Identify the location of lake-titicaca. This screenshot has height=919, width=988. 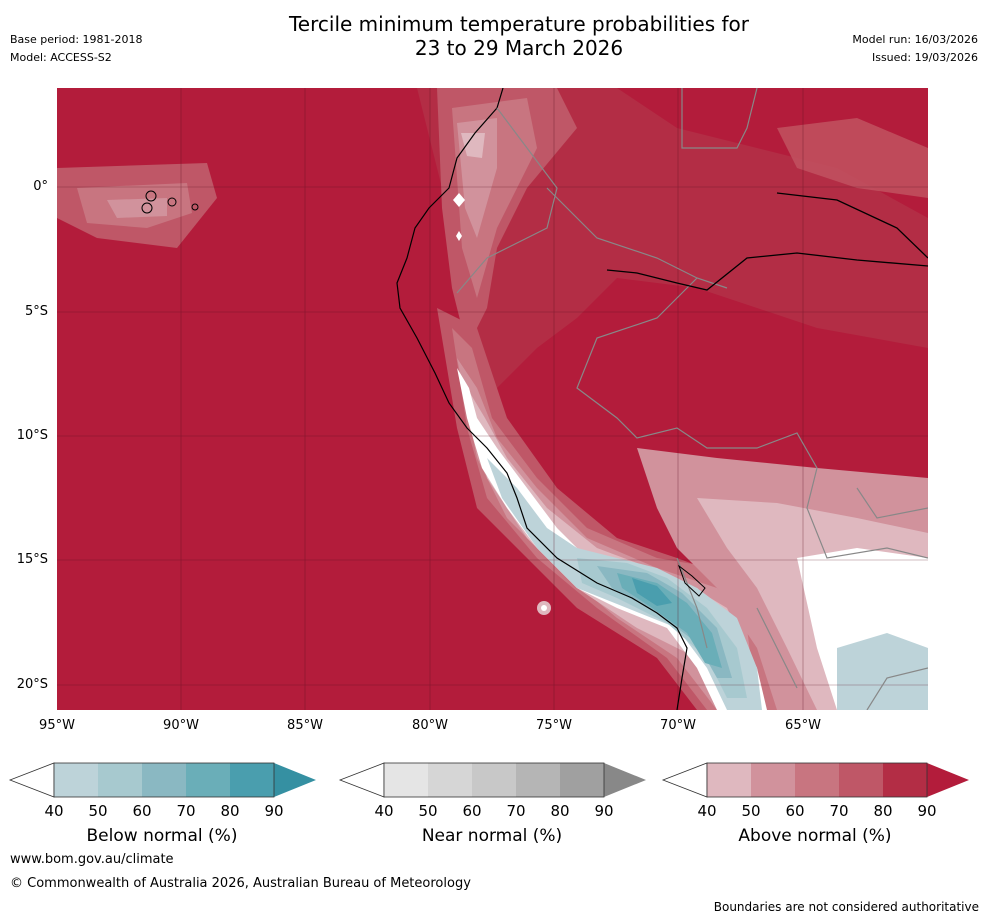
(691, 580).